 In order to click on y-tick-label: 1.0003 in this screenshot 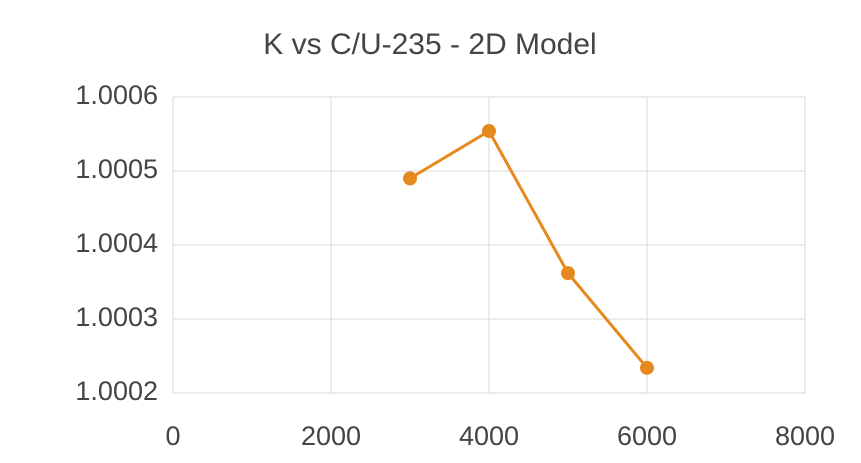, I will do `click(116, 317)`.